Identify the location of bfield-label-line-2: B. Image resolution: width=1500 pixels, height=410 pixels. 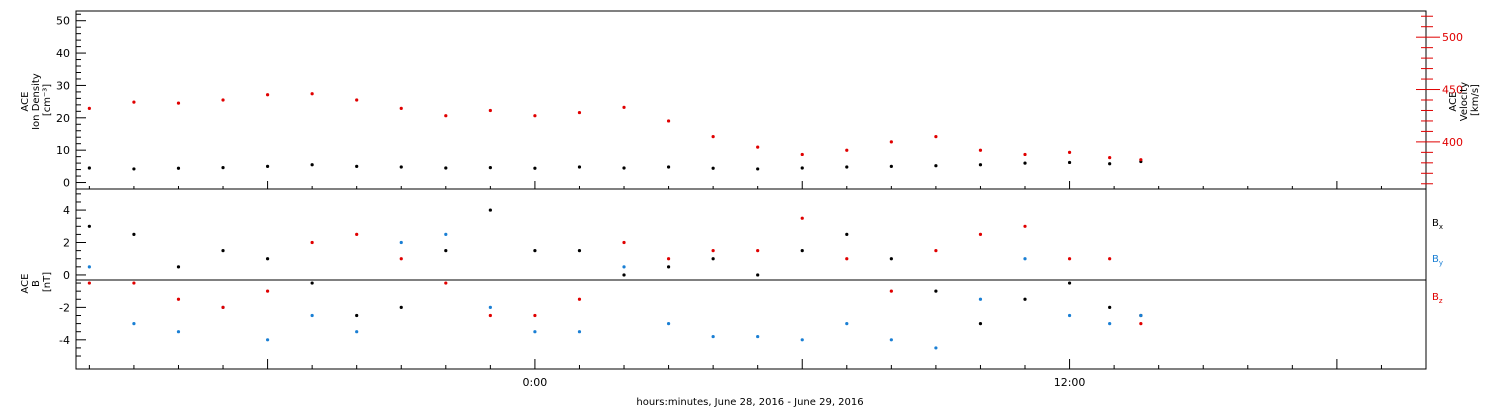
(36, 283).